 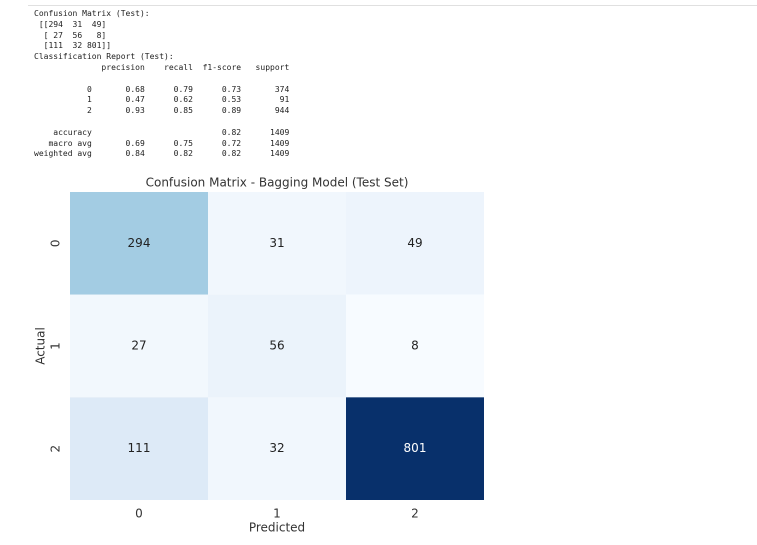 I want to click on y-axis-label: Actual, so click(x=41, y=346).